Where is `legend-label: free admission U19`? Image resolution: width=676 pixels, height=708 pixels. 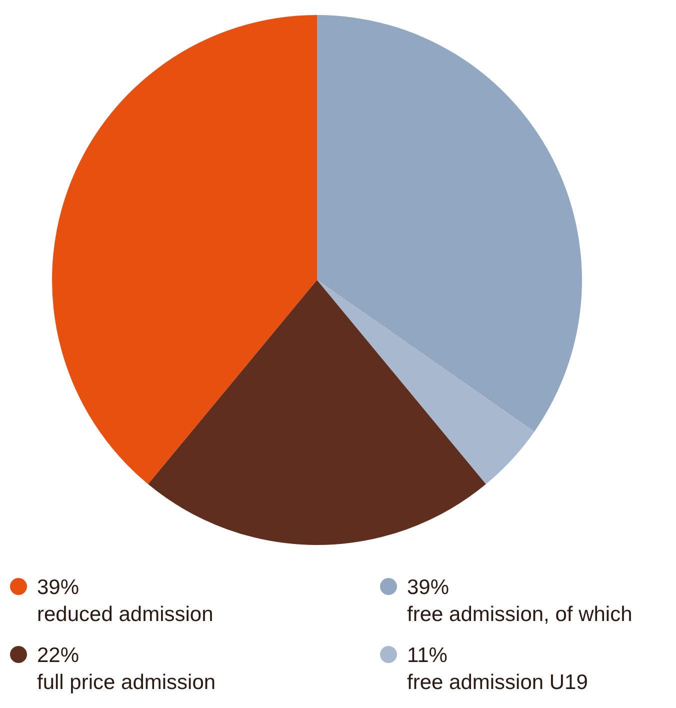 legend-label: free admission U19 is located at coordinates (497, 683).